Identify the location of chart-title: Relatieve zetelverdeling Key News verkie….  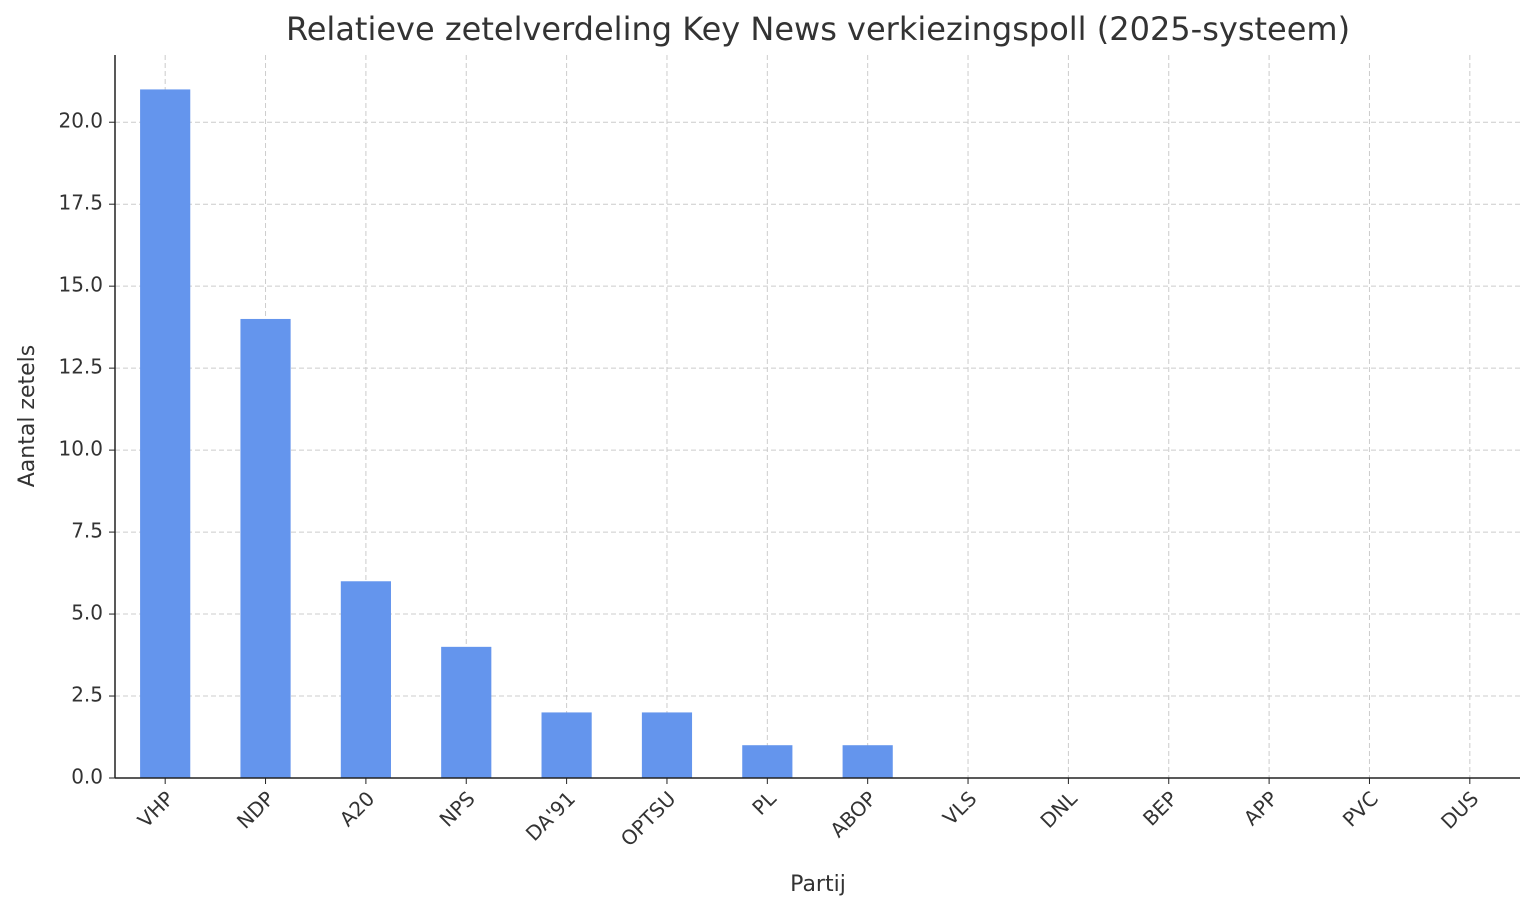
(818, 29).